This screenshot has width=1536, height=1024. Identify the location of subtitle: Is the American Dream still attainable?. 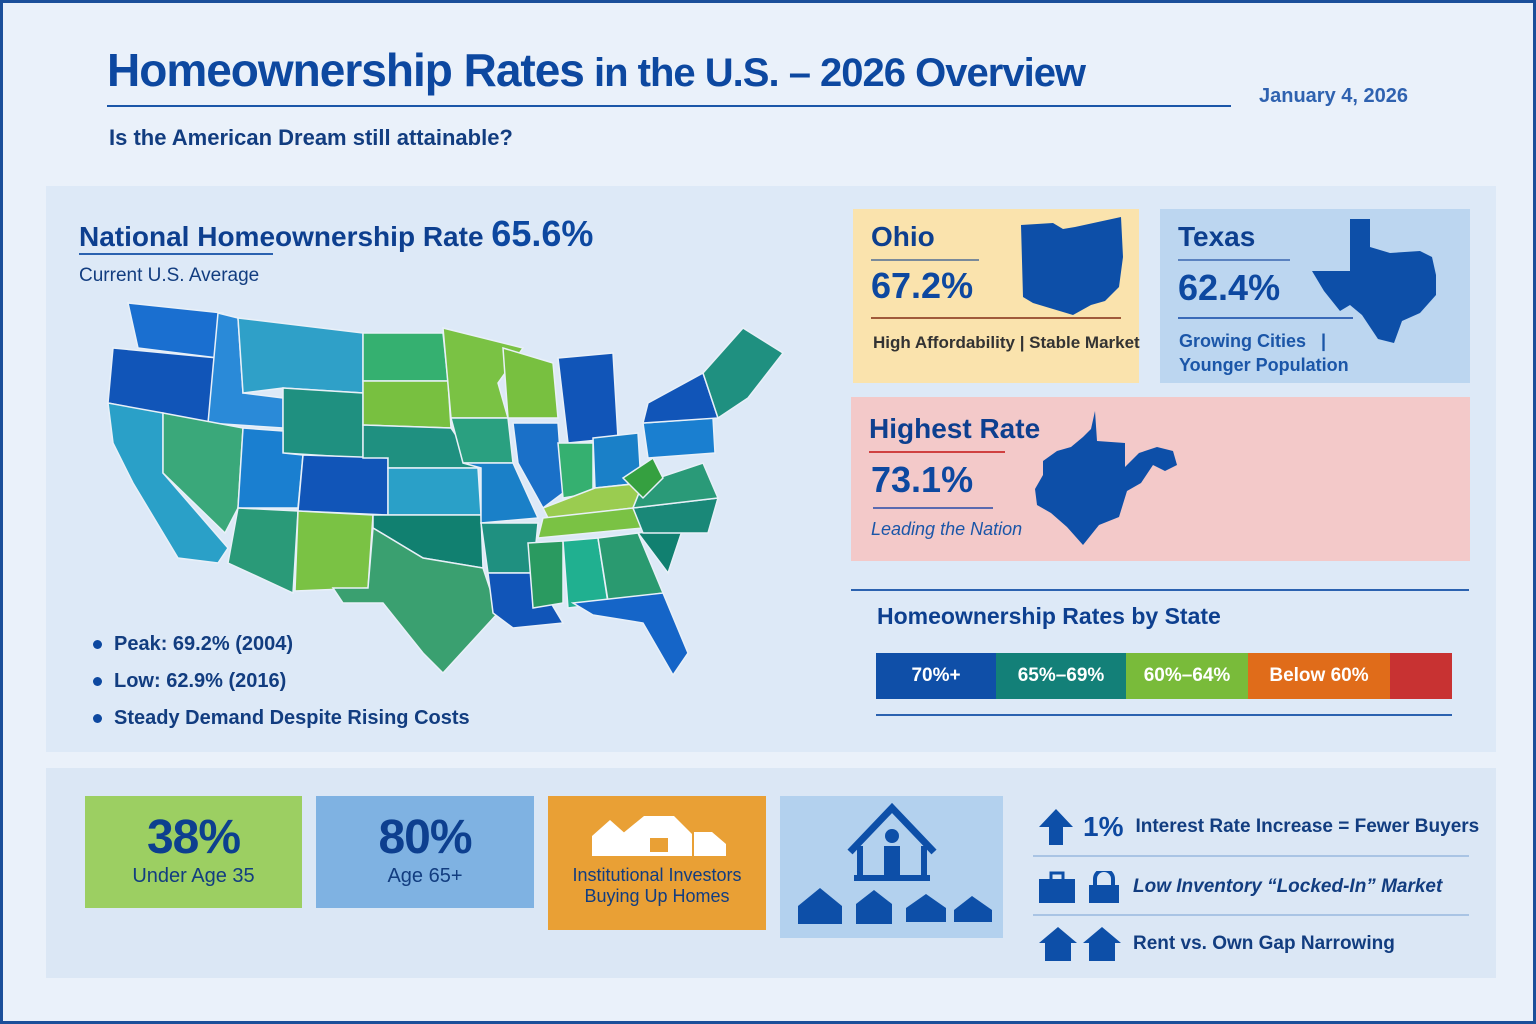
(311, 137).